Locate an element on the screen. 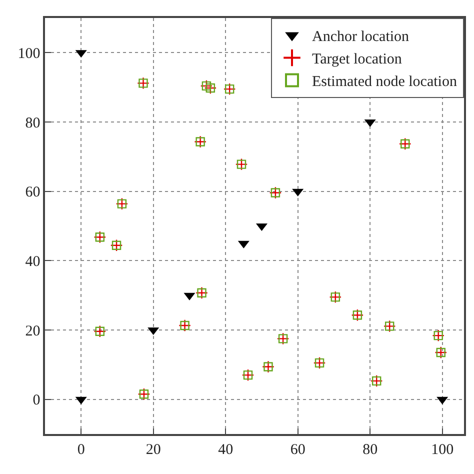 The height and width of the screenshot is (474, 474). legend-label: Target location is located at coordinates (357, 60).